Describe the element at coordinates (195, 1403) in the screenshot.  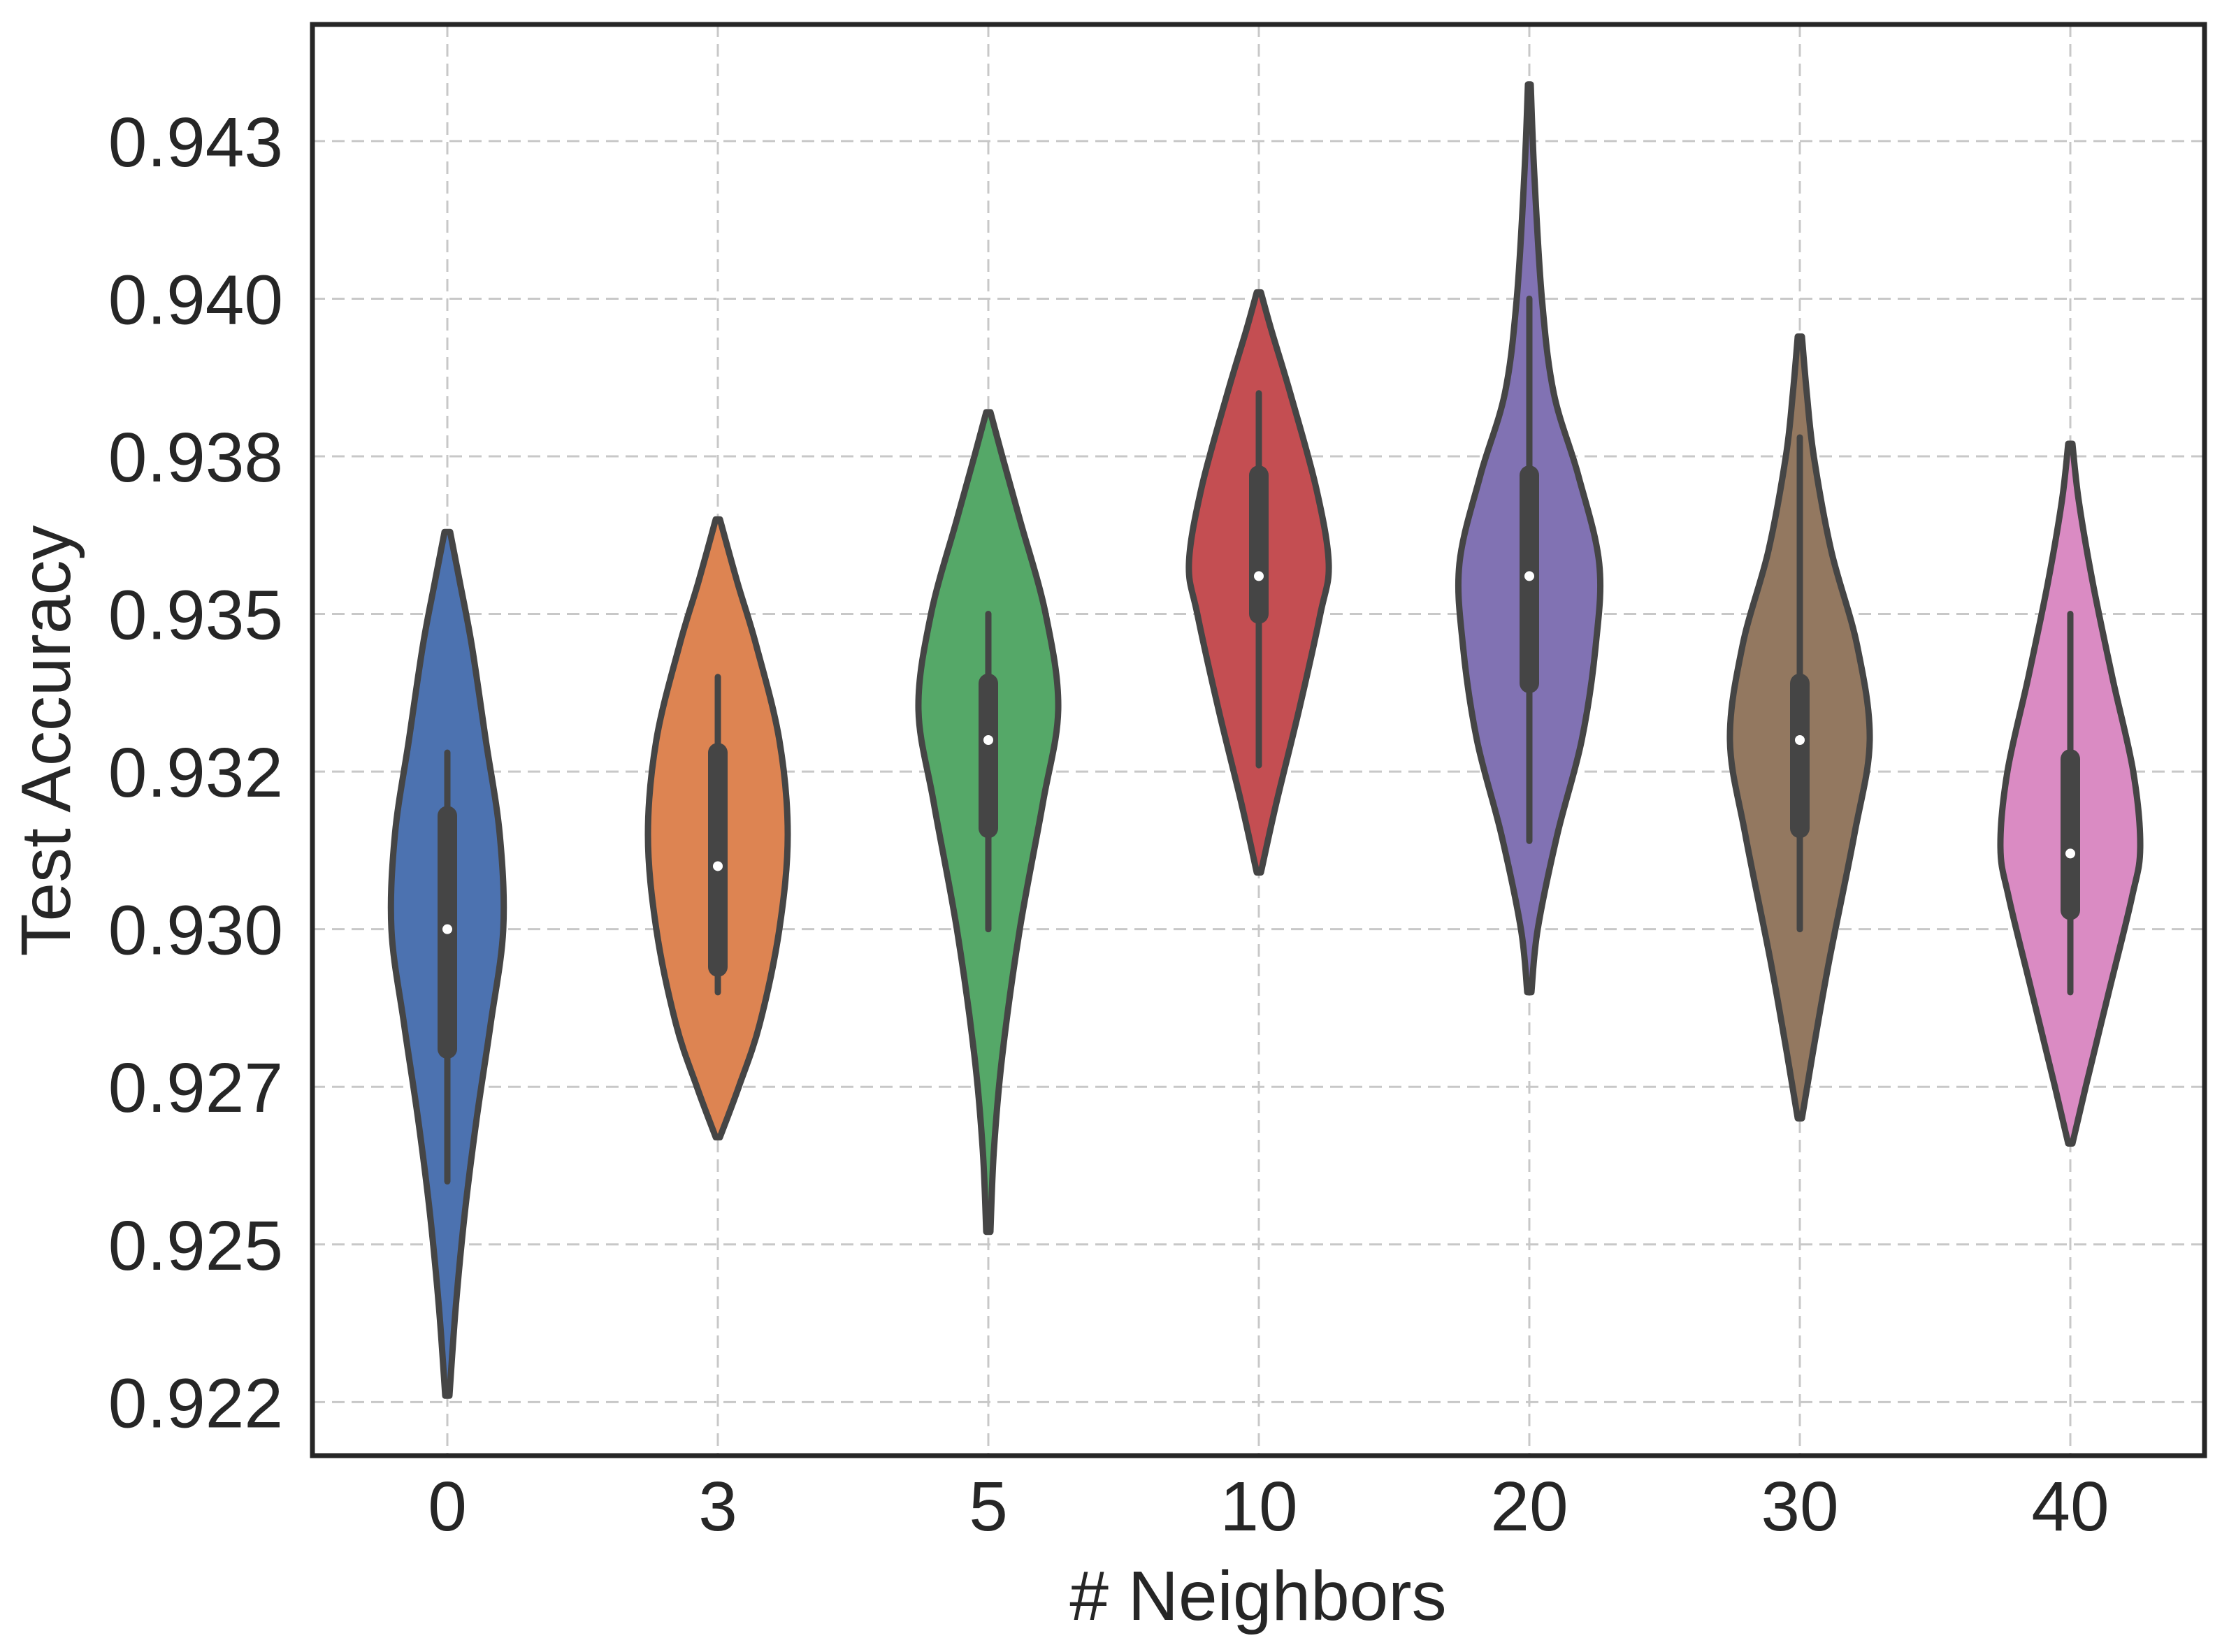
I see `y-tick-label: 0.922` at that location.